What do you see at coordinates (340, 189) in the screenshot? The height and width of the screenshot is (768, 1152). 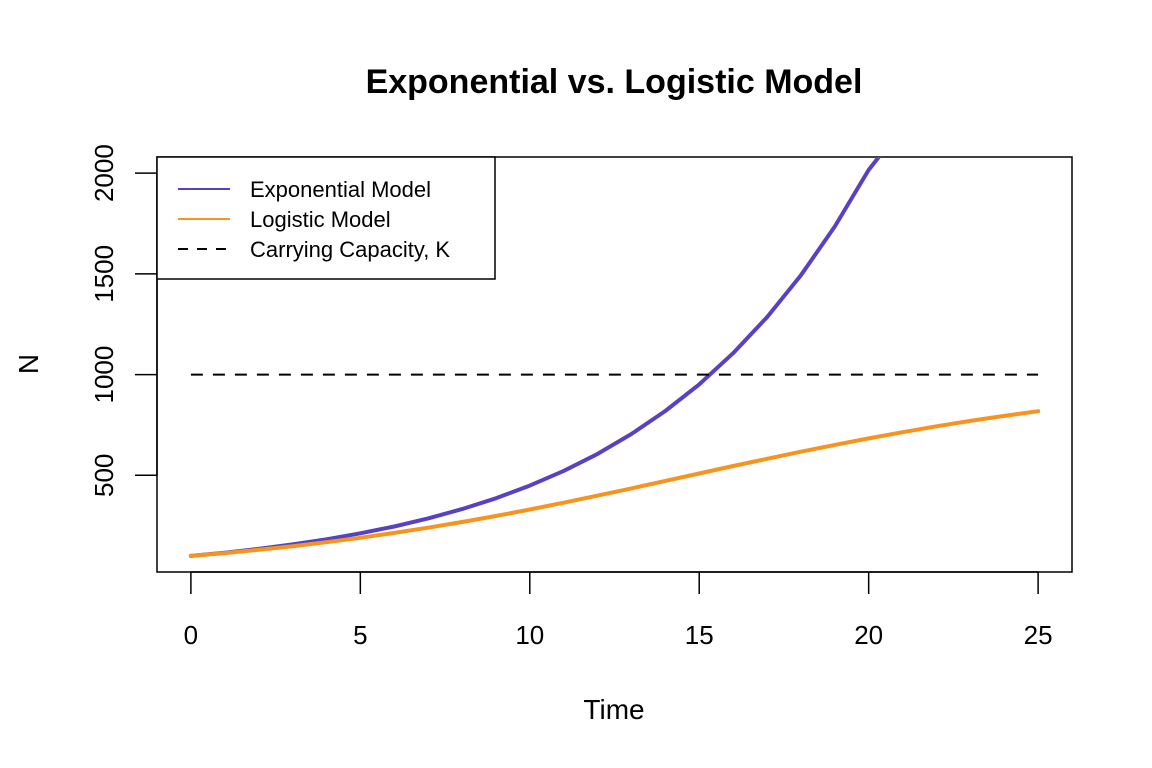 I see `legend-label: Exponential Model` at bounding box center [340, 189].